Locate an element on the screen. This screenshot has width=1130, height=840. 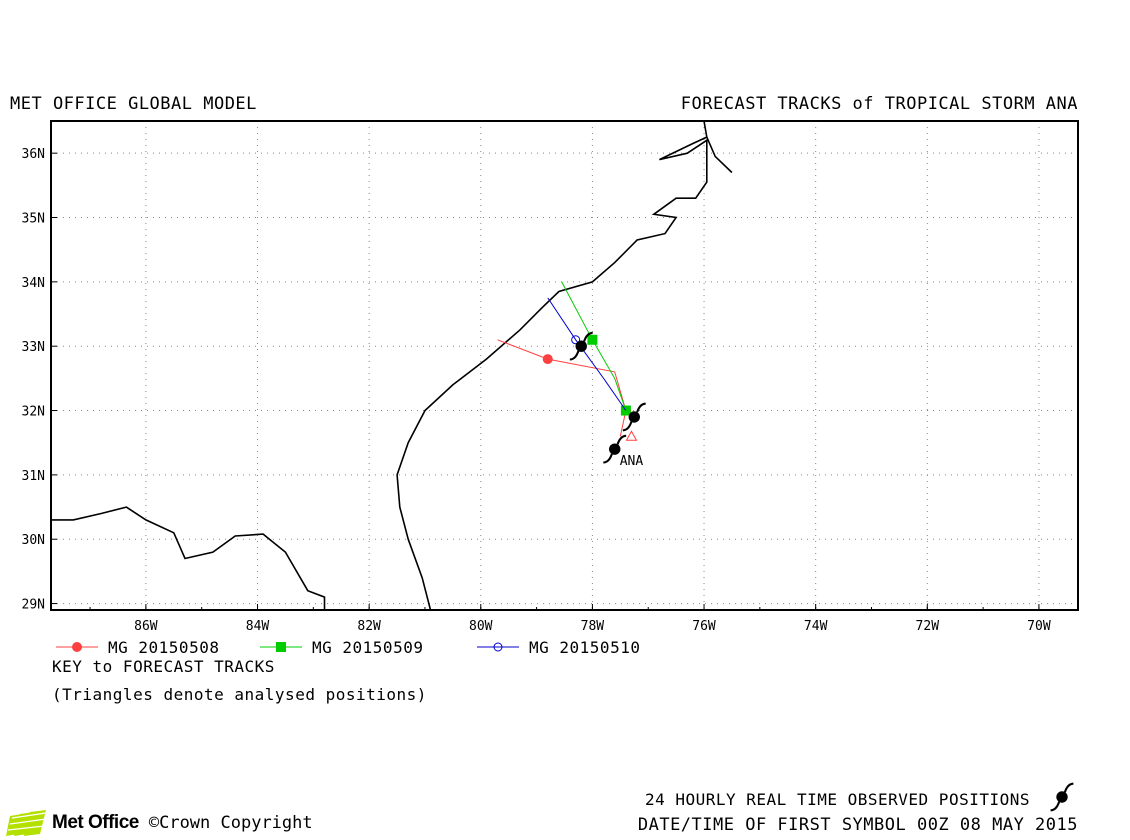
met-office-logo-icon is located at coordinates (26, 823).